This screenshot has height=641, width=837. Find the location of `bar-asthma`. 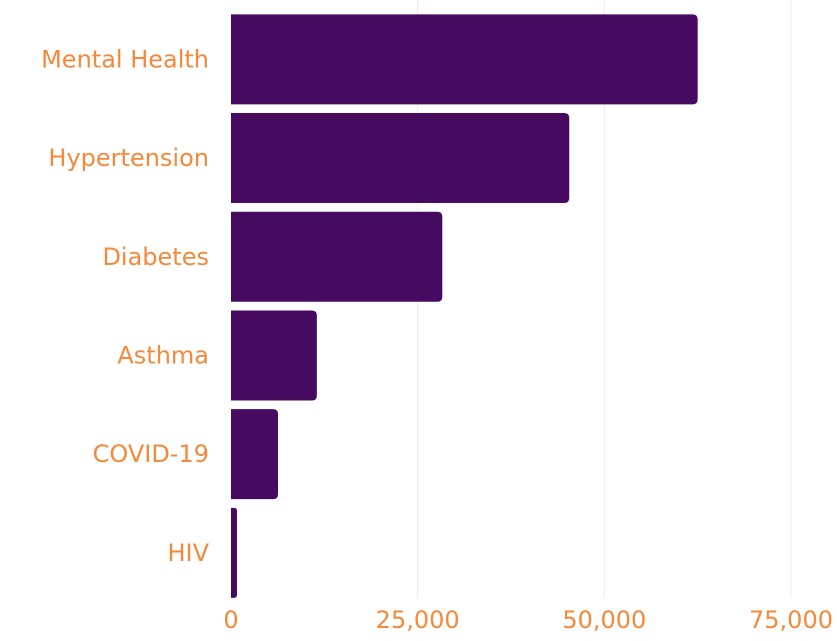

bar-asthma is located at coordinates (274, 355).